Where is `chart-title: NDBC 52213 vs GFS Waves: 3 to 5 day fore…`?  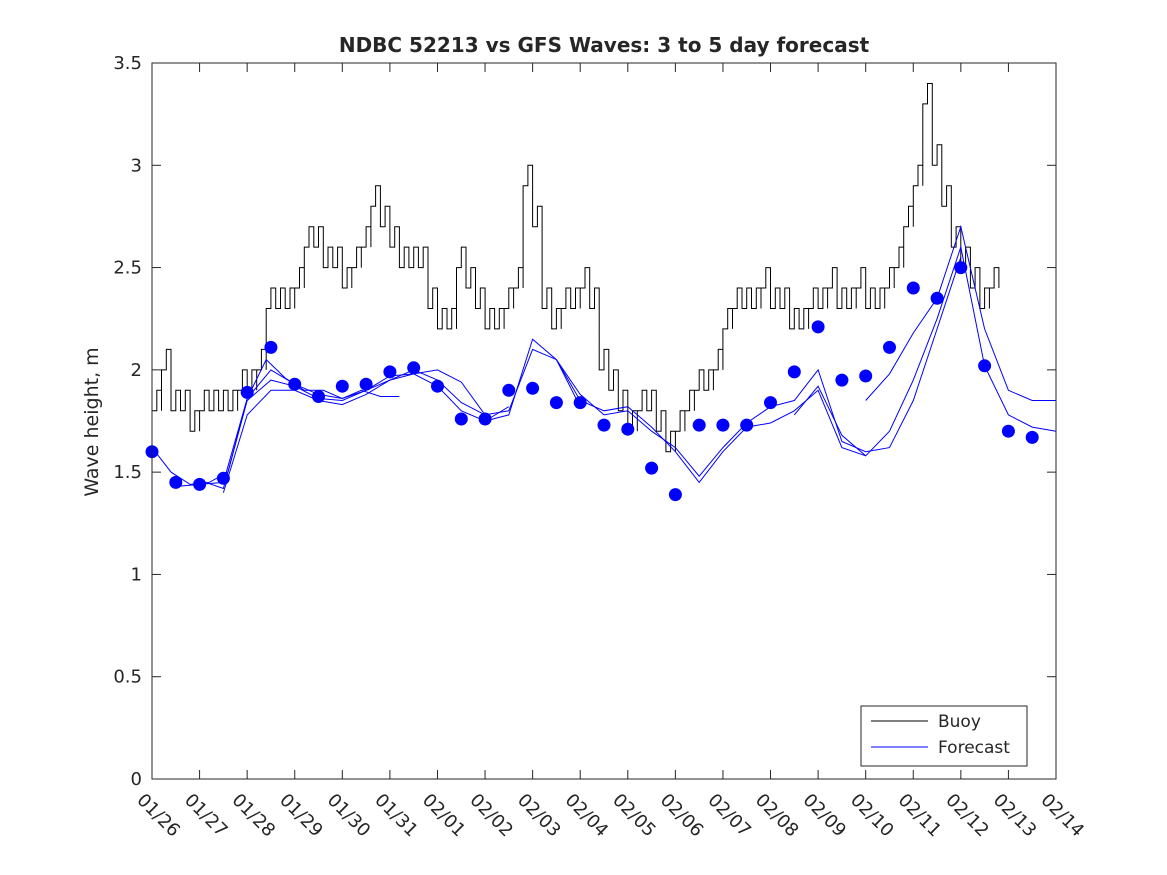
chart-title: NDBC 52213 vs GFS Waves: 3 to 5 day fore… is located at coordinates (604, 45).